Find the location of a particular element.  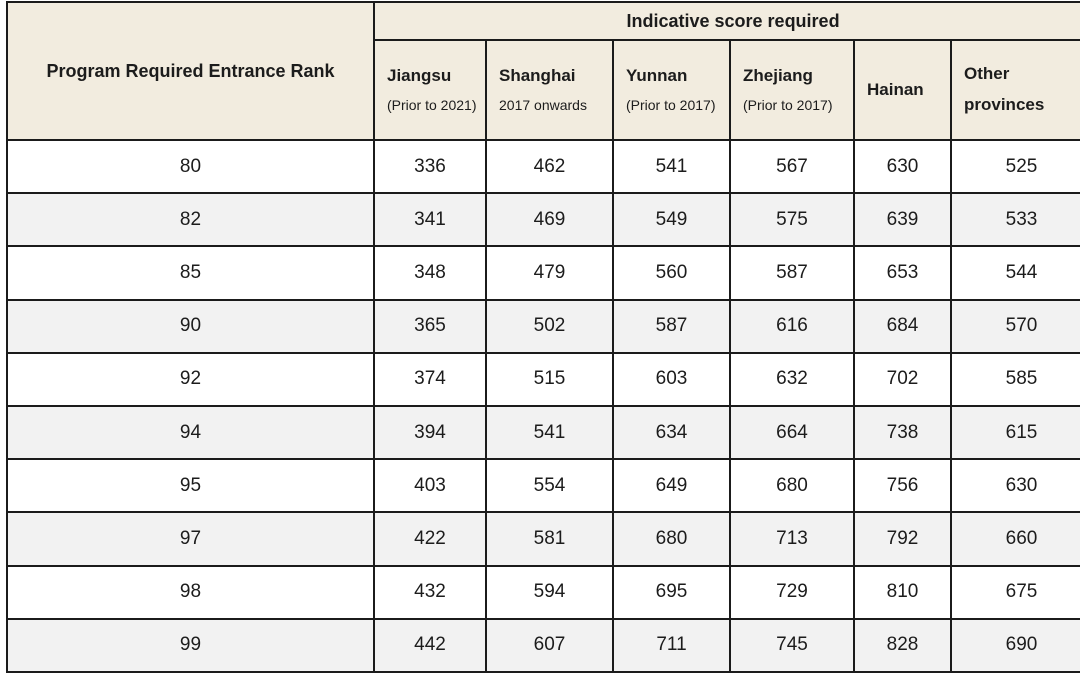

rank-cell: 82 is located at coordinates (190, 220).